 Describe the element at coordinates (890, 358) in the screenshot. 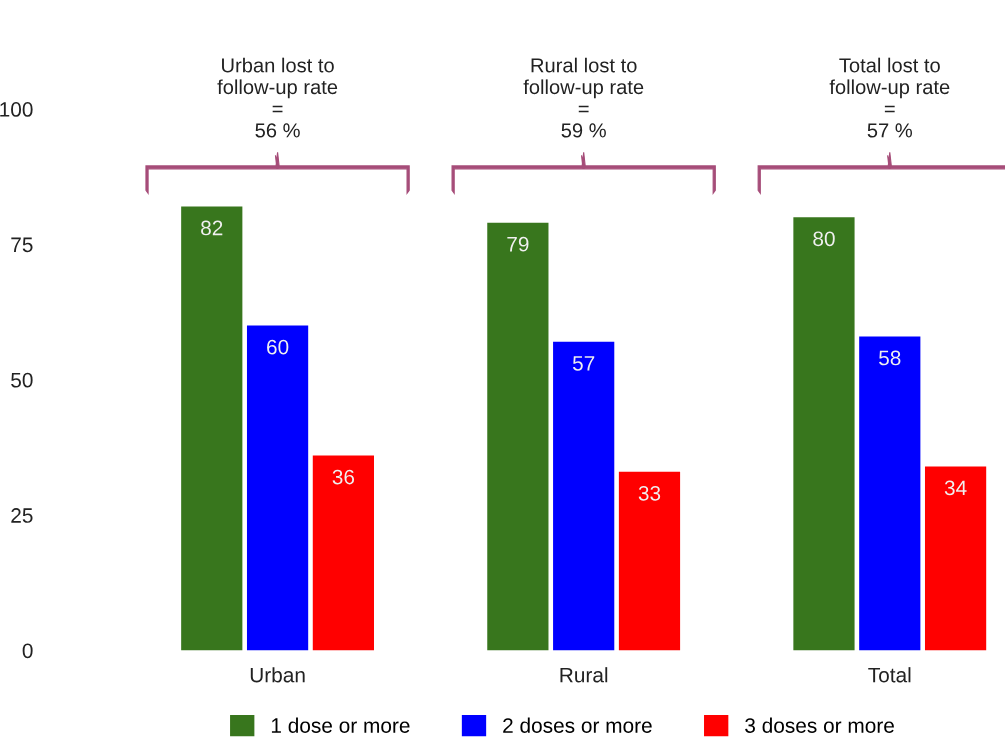

I see `data-label: 58` at that location.